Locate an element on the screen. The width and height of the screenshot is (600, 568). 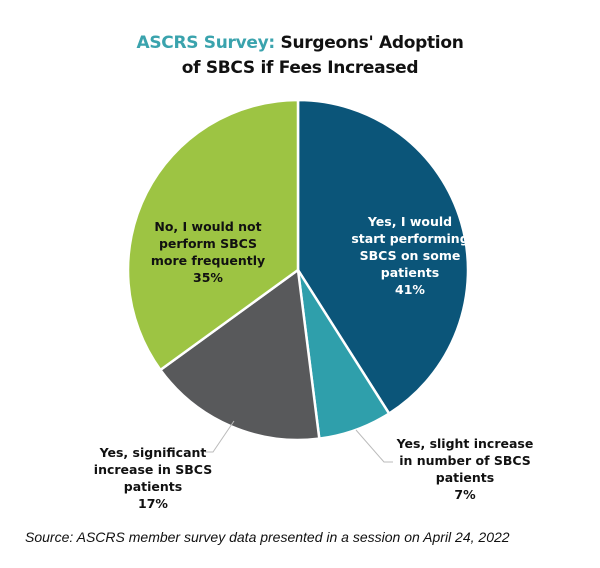
title-rest: Surgeons' Adoption is located at coordinates (372, 43).